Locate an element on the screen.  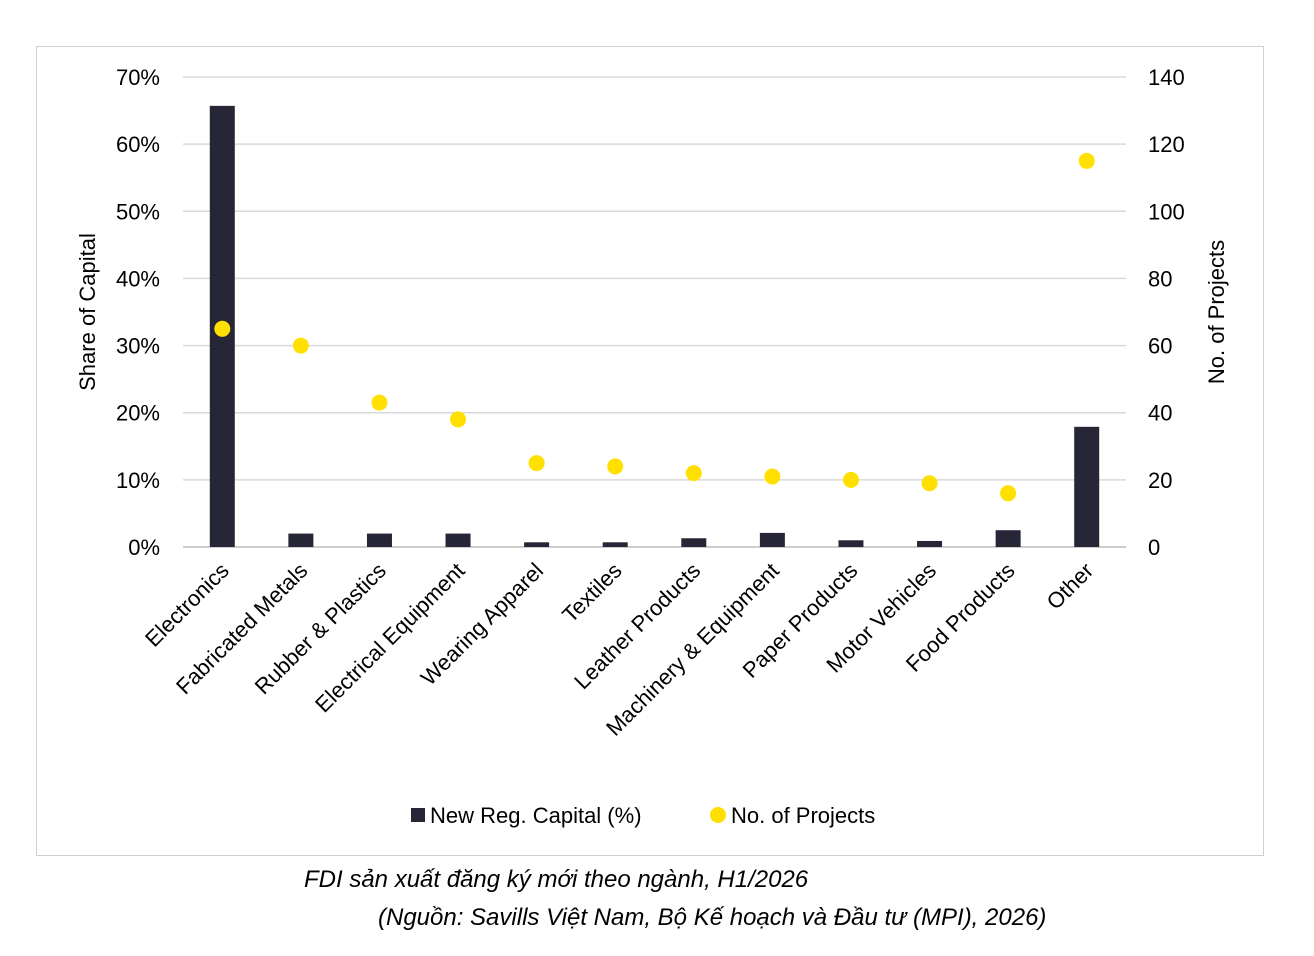
right-tick-label: 20 is located at coordinates (1160, 480).